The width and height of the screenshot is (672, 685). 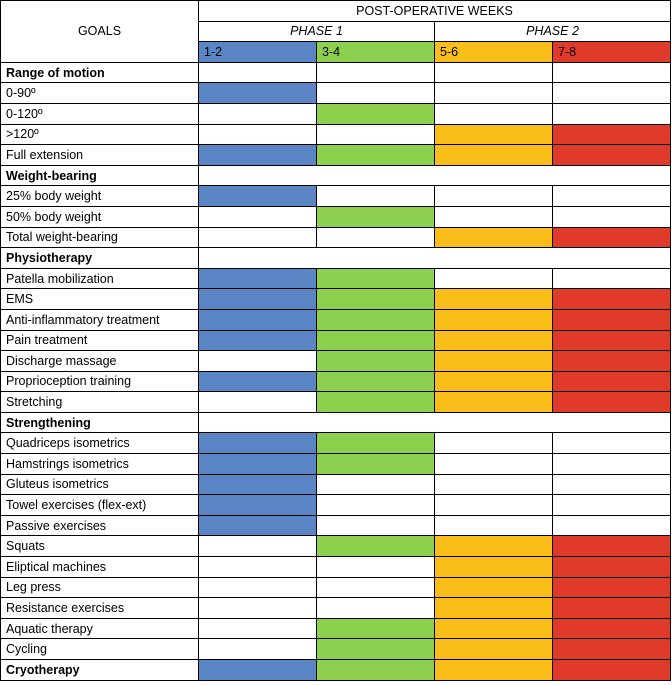 What do you see at coordinates (99, 484) in the screenshot?
I see `goal-label: Gluteus isometrics` at bounding box center [99, 484].